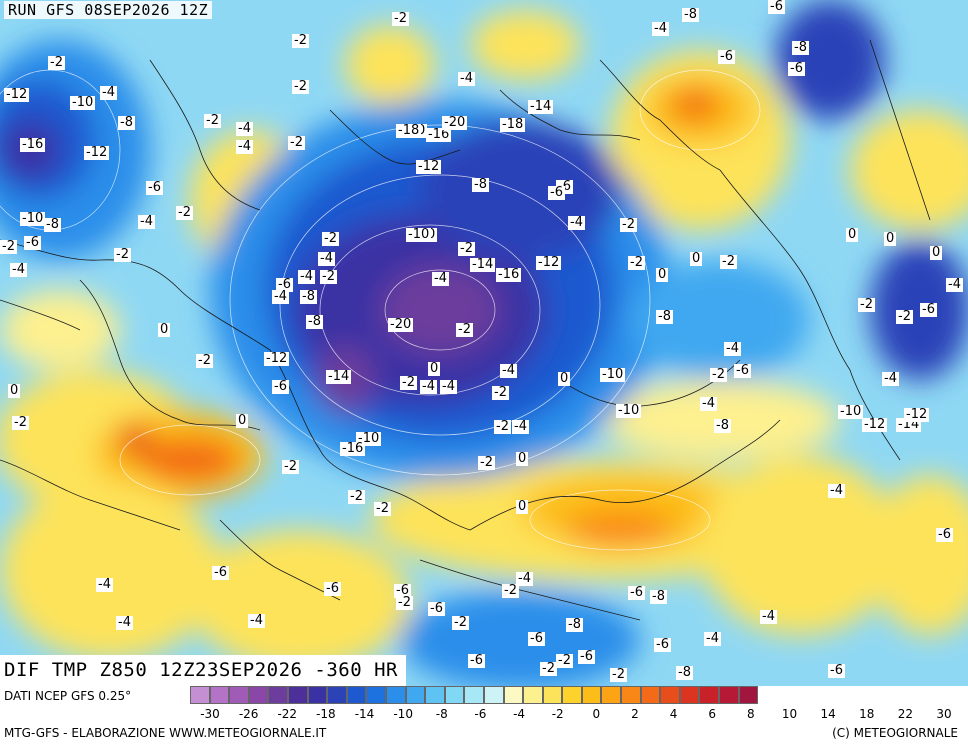 The height and width of the screenshot is (745, 968). Describe the element at coordinates (474, 695) in the screenshot. I see `colorbar` at that location.